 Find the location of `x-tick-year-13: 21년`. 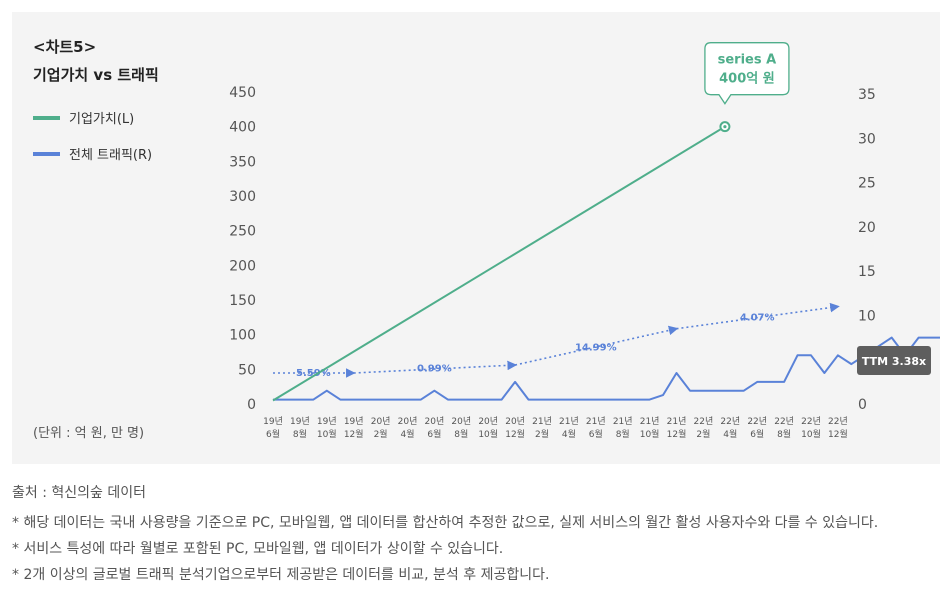

x-tick-year-13: 21년 is located at coordinates (623, 421).